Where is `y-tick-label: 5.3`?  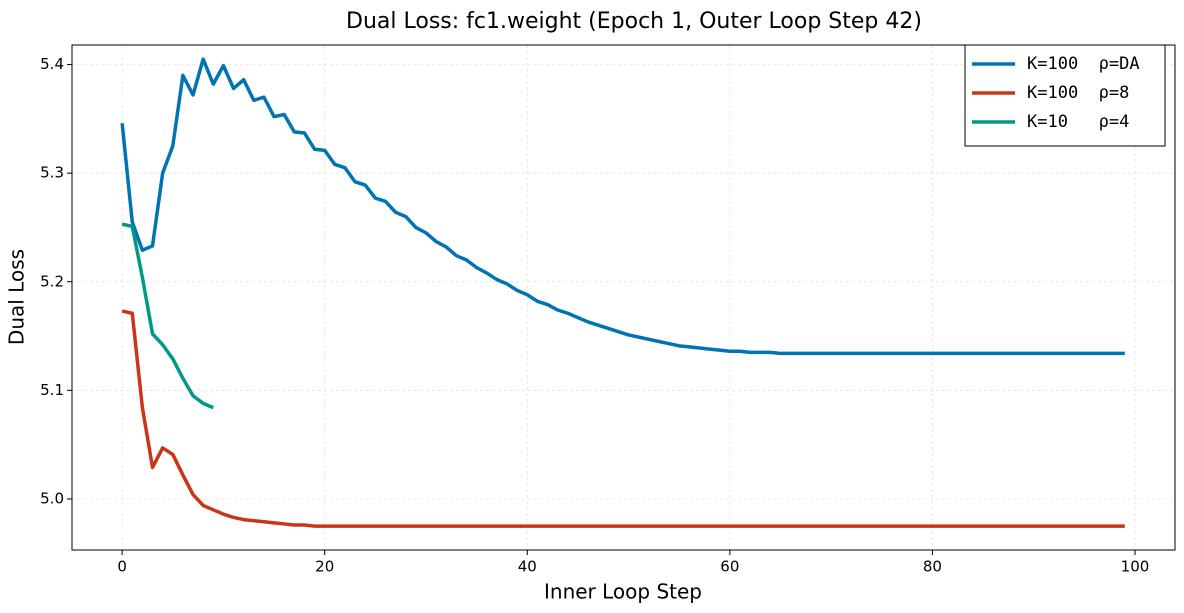
y-tick-label: 5.3 is located at coordinates (52, 173).